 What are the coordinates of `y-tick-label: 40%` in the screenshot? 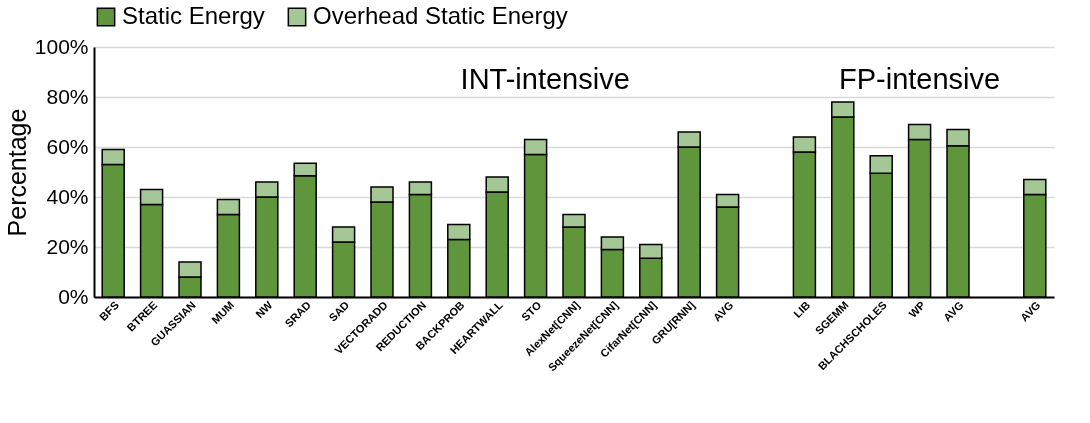 It's located at (67, 196).